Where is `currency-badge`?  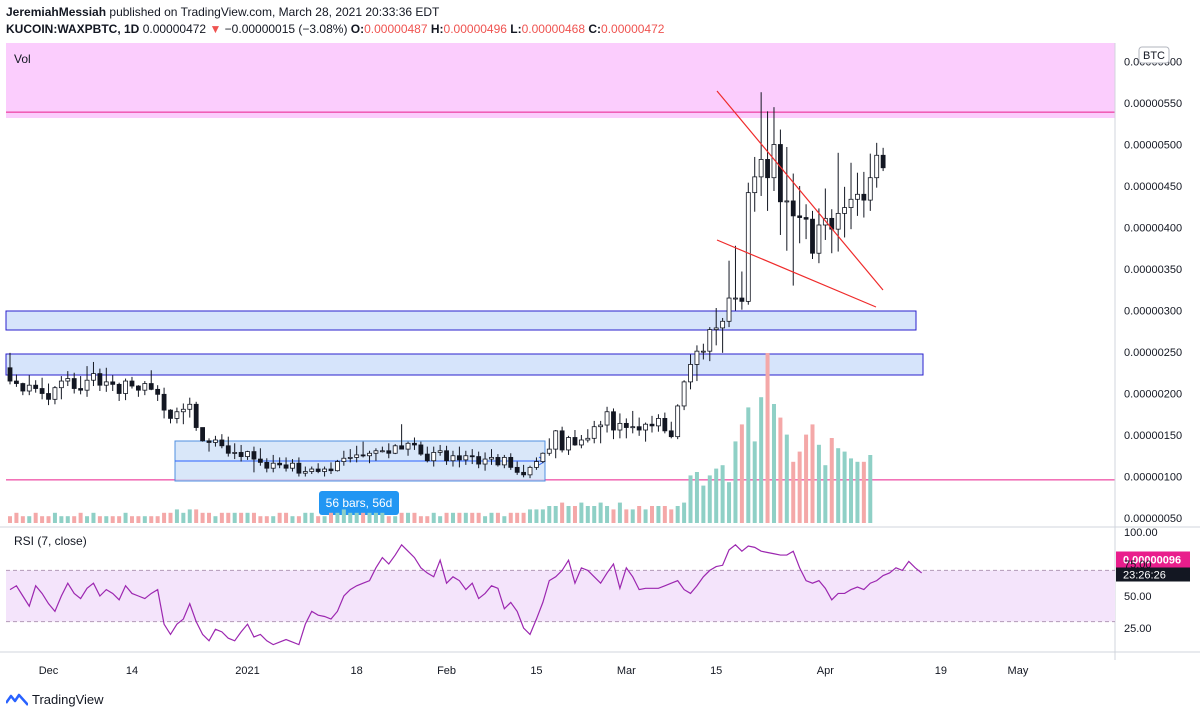 currency-badge is located at coordinates (1154, 55).